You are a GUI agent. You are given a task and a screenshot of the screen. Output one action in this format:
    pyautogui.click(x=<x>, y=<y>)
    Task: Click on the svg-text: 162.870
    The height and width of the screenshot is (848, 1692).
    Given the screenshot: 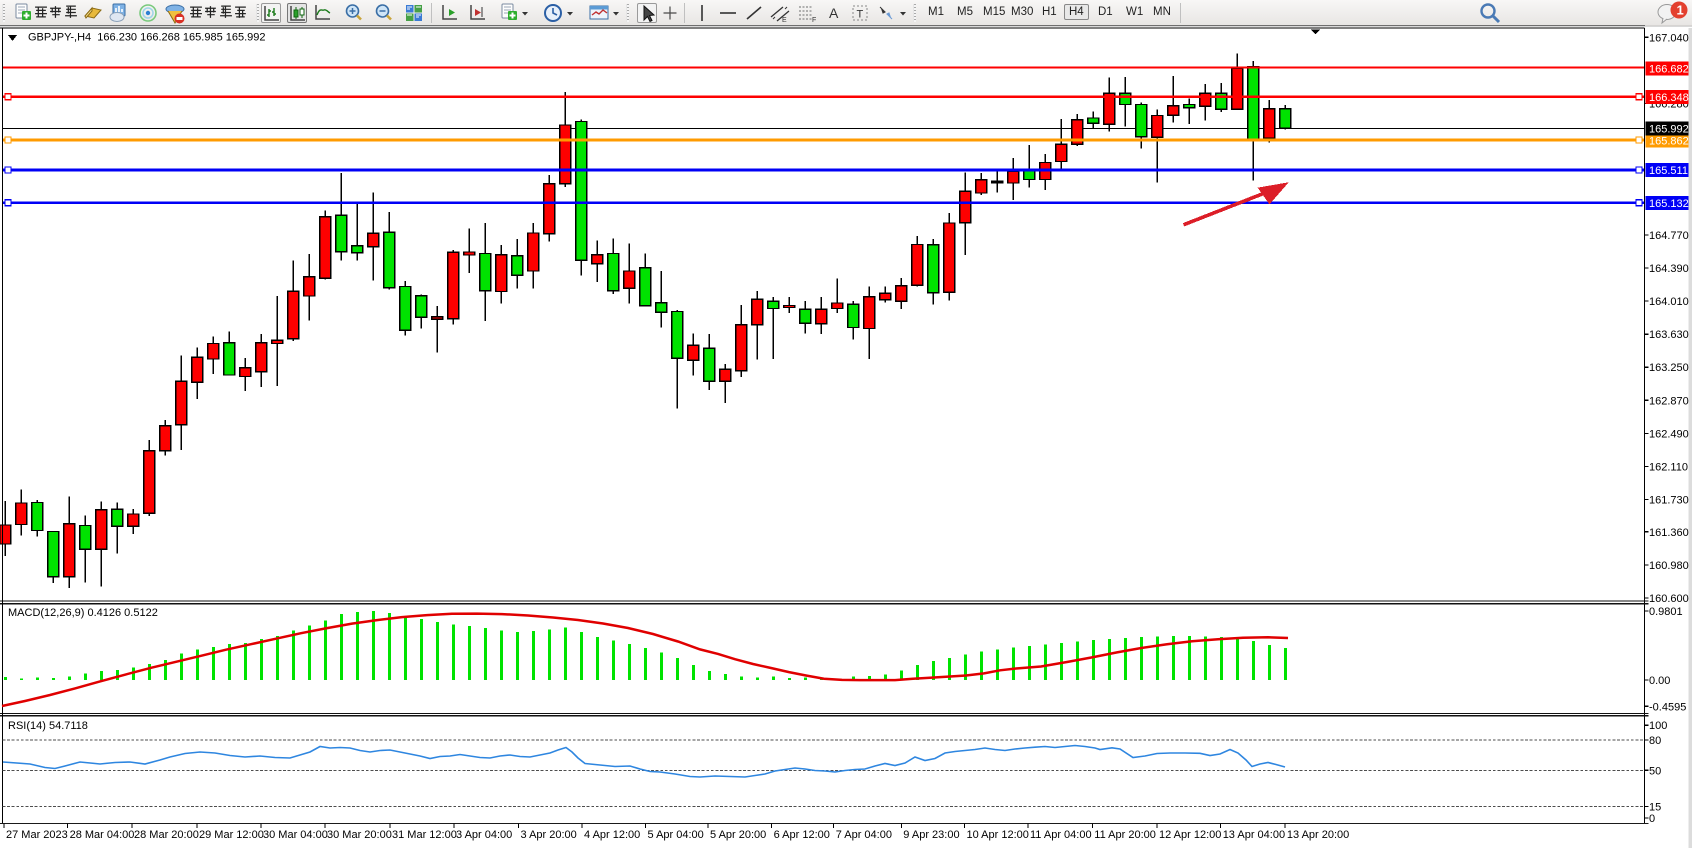 What is the action you would take?
    pyautogui.click(x=1669, y=401)
    